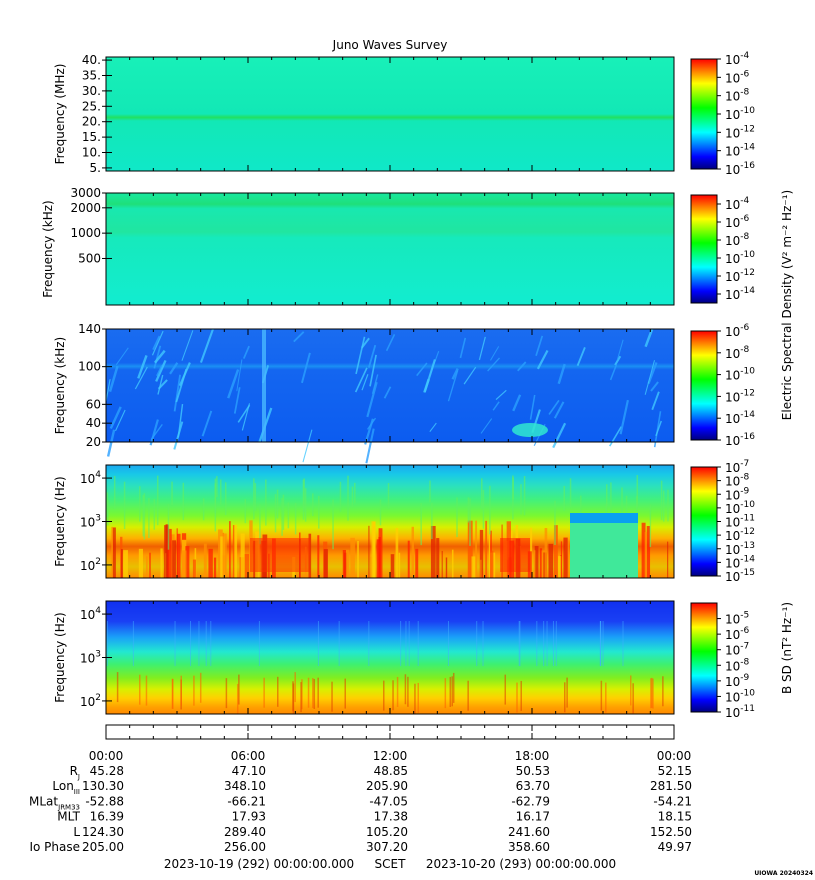  Describe the element at coordinates (103, 847) in the screenshot. I see `ephemeris-value: 205.00` at that location.